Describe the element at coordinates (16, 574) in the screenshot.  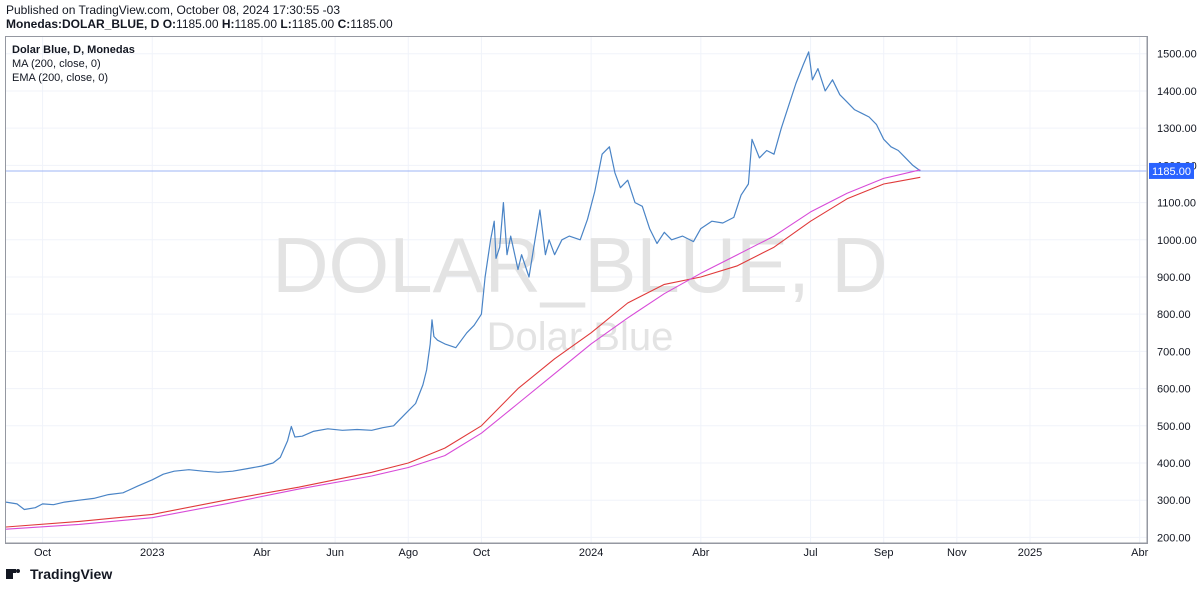
I see `tradingview-logo-icon` at that location.